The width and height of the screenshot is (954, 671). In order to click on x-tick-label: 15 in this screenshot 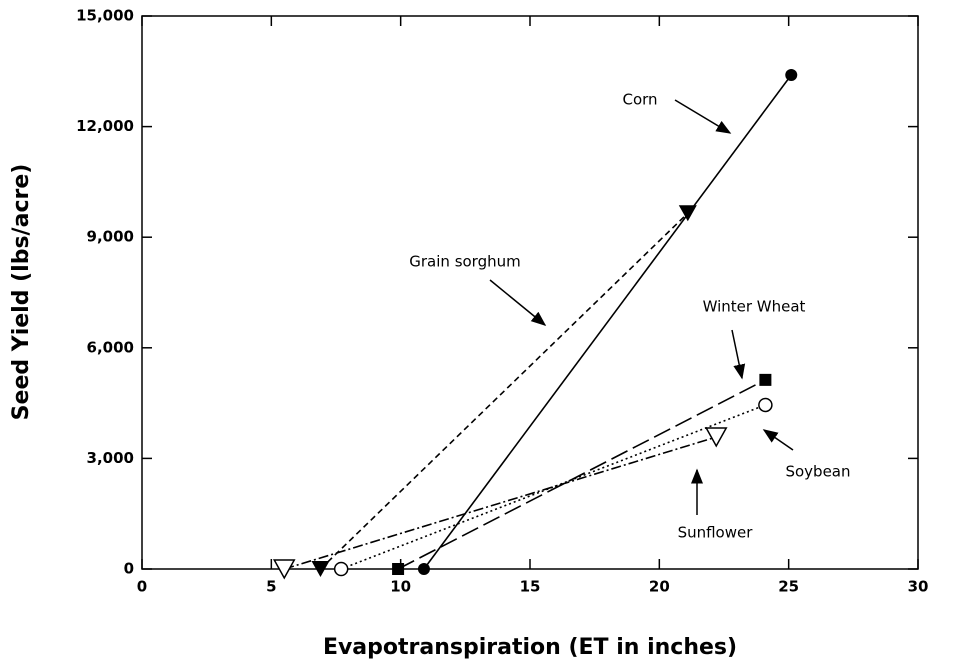, I will do `click(530, 587)`.